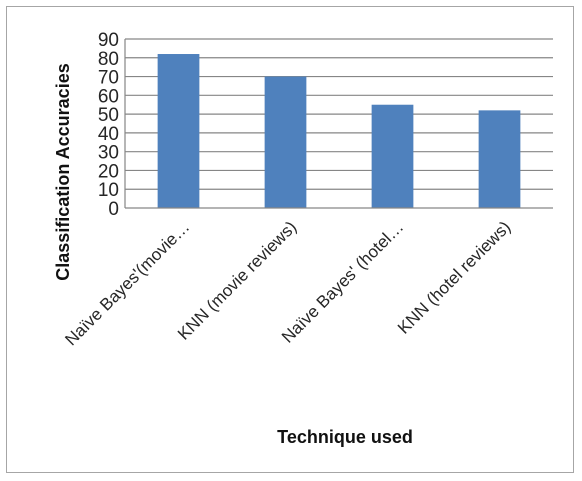 This screenshot has height=481, width=582. Describe the element at coordinates (108, 190) in the screenshot. I see `y-tick-label: 10` at that location.